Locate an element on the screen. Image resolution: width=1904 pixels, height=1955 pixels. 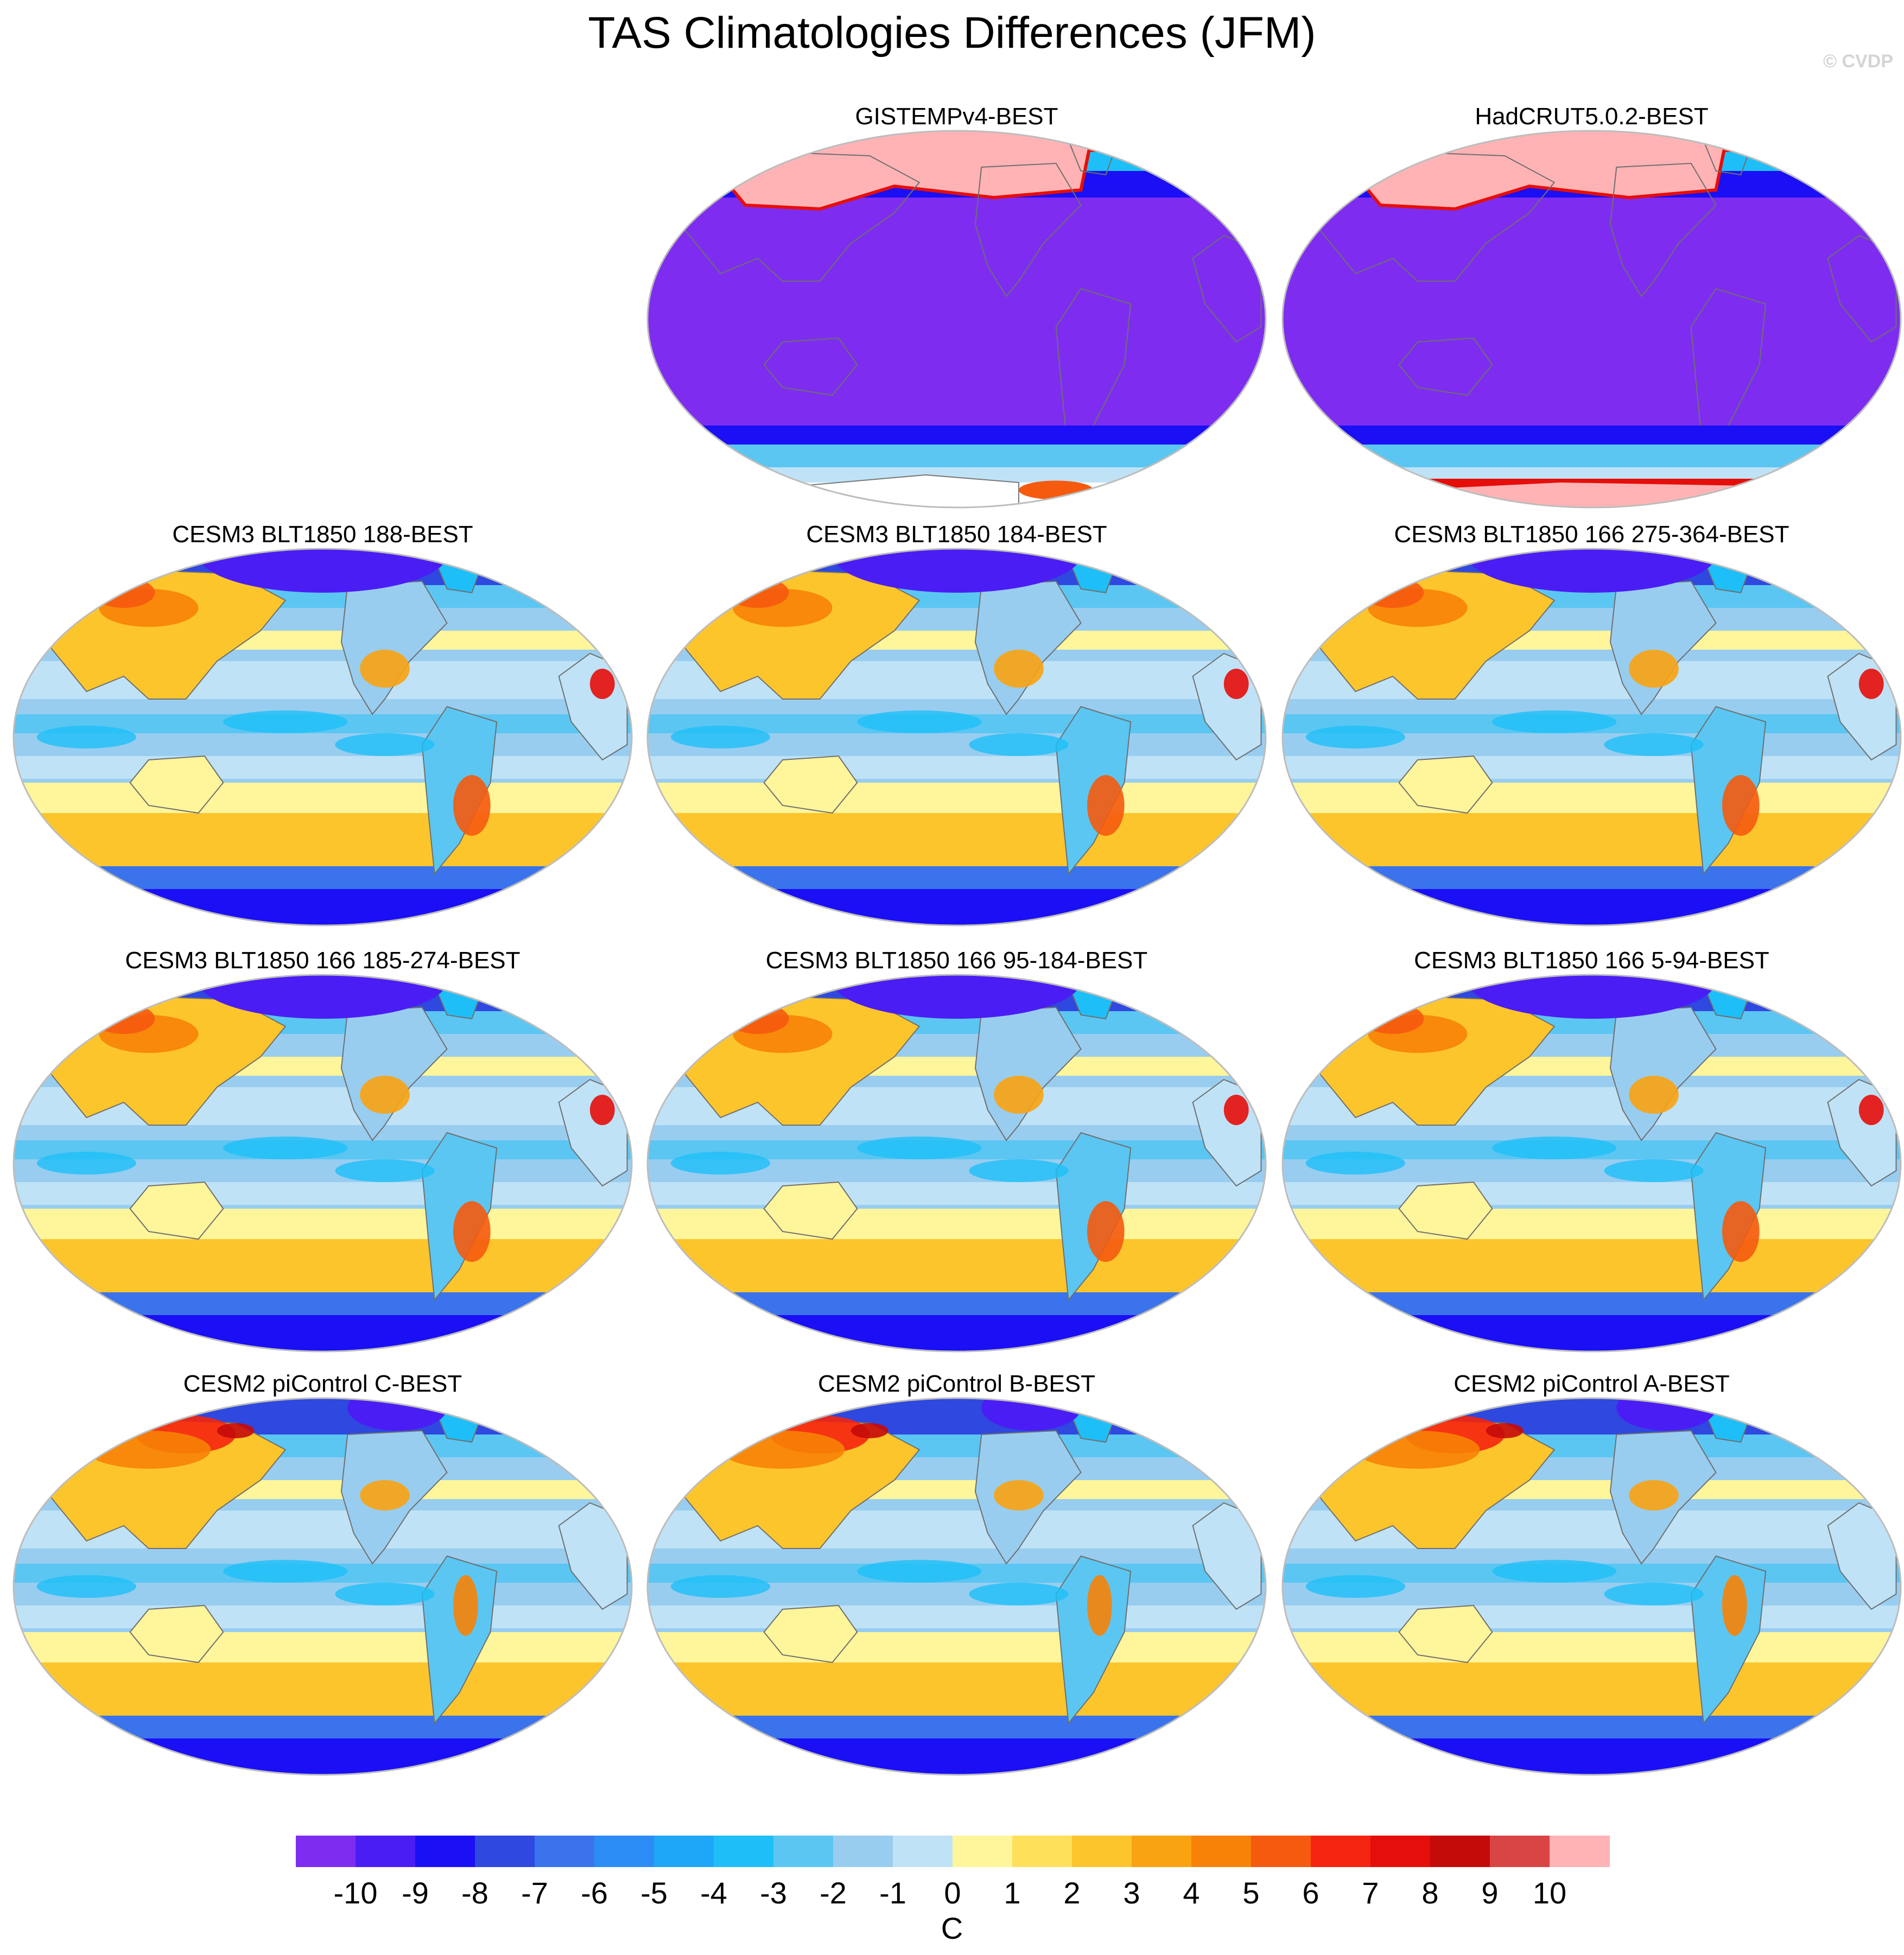
colorbar-tick-label: 1 is located at coordinates (1012, 1893).